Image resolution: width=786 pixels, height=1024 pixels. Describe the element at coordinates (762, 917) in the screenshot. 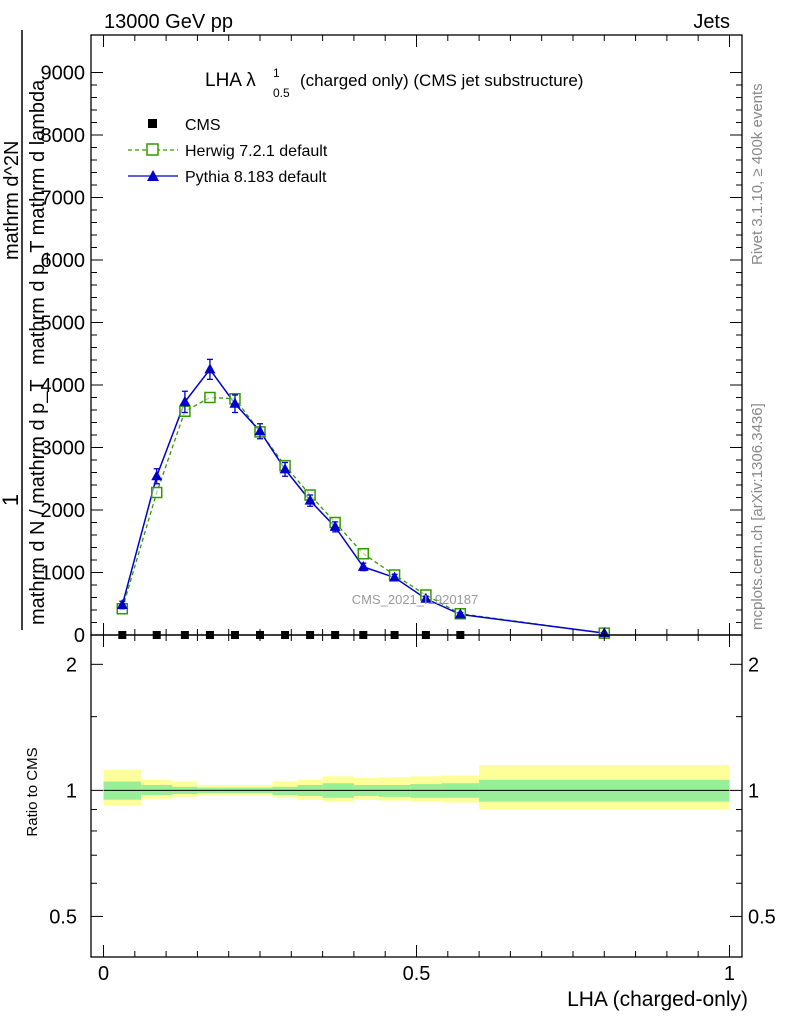

I see `ratio-tick-label-right: 0.5` at that location.